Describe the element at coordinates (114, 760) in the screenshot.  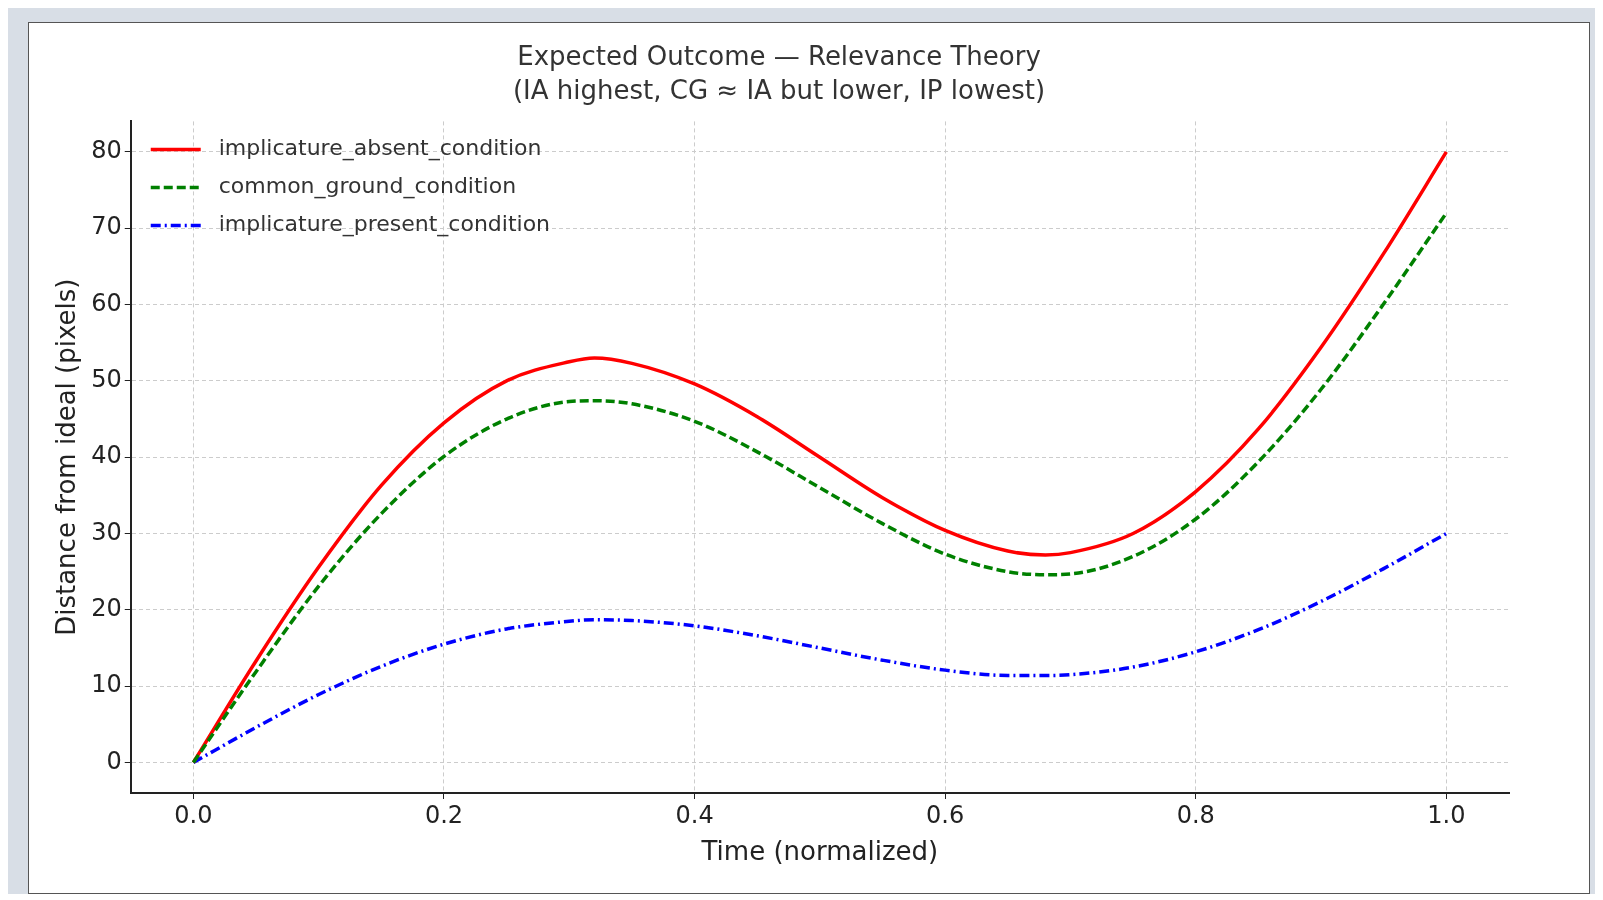
I see `y-tick-label: 0` at that location.